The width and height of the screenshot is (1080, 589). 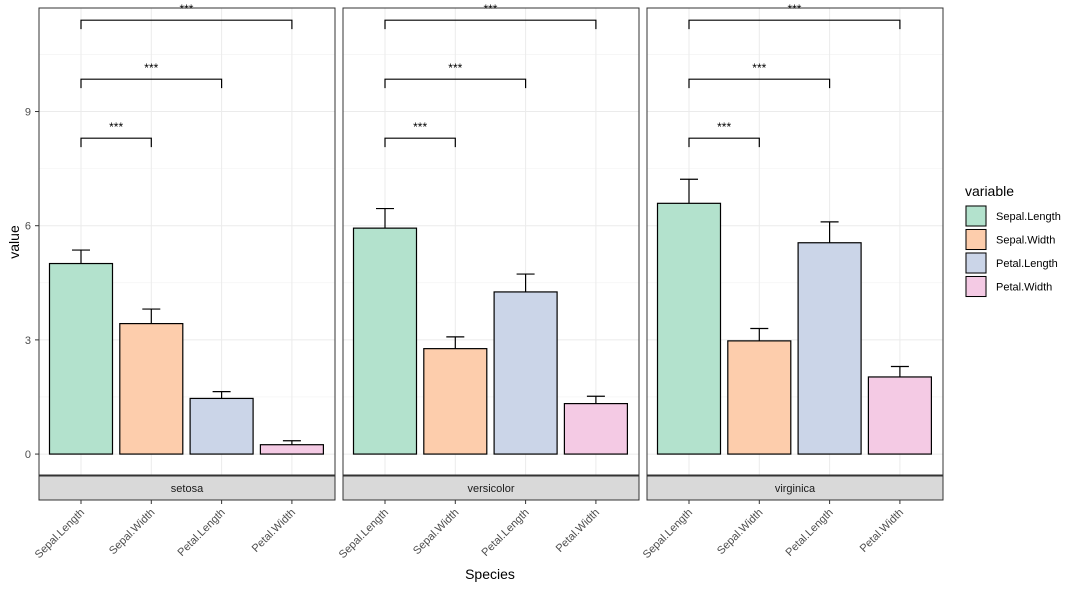 What do you see at coordinates (14, 242) in the screenshot?
I see `y-axis-title: value` at bounding box center [14, 242].